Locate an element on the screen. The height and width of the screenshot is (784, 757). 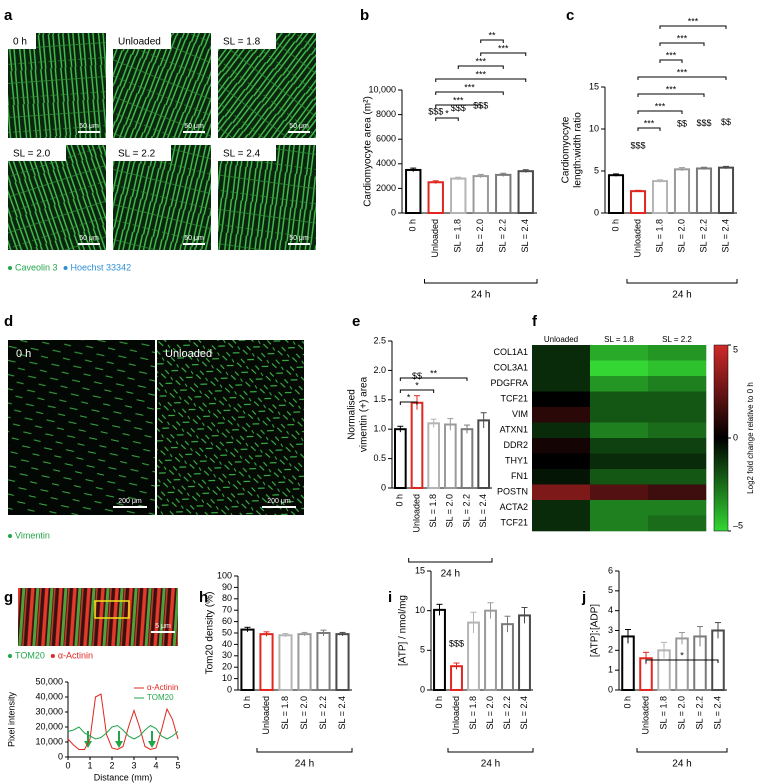
y-tick-label: 20 is located at coordinates (227, 667).